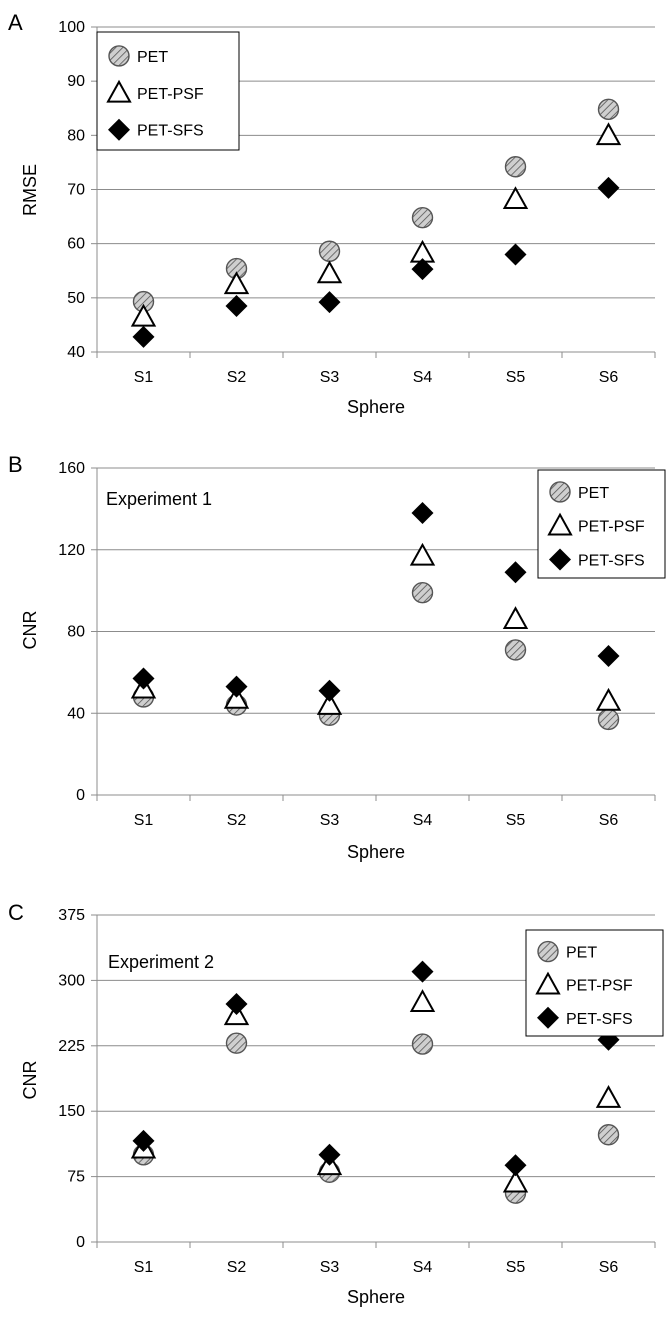 This screenshot has width=670, height=1320. I want to click on y-tick-label: 120, so click(71, 550).